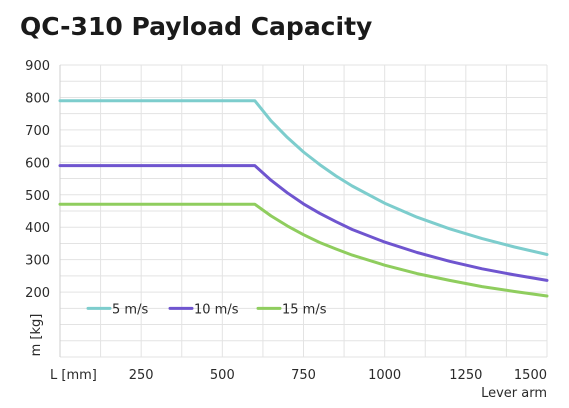 The image size is (569, 408). Describe the element at coordinates (37, 131) in the screenshot. I see `y-tick-label: 700` at that location.